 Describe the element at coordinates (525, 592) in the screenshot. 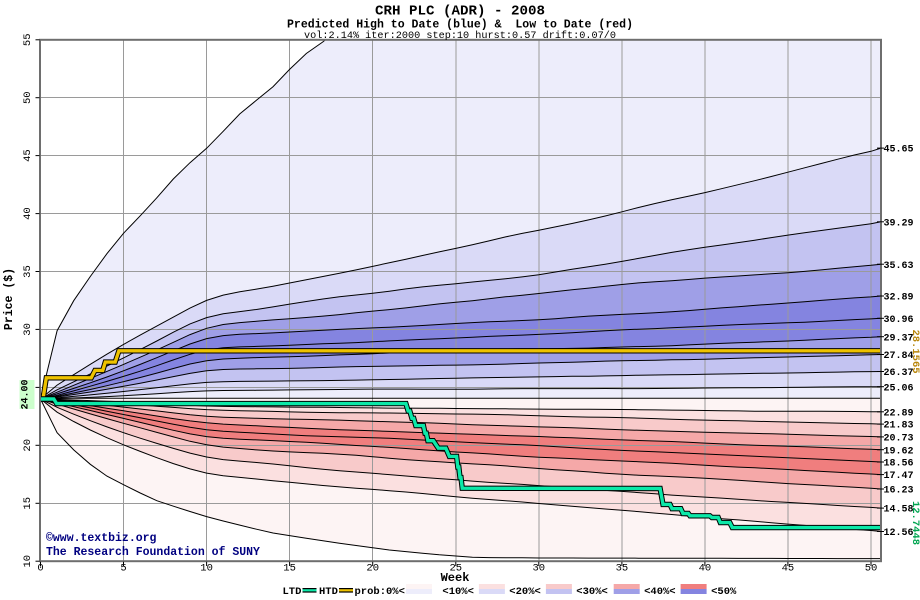

I see `svg-text: <20%<` at that location.